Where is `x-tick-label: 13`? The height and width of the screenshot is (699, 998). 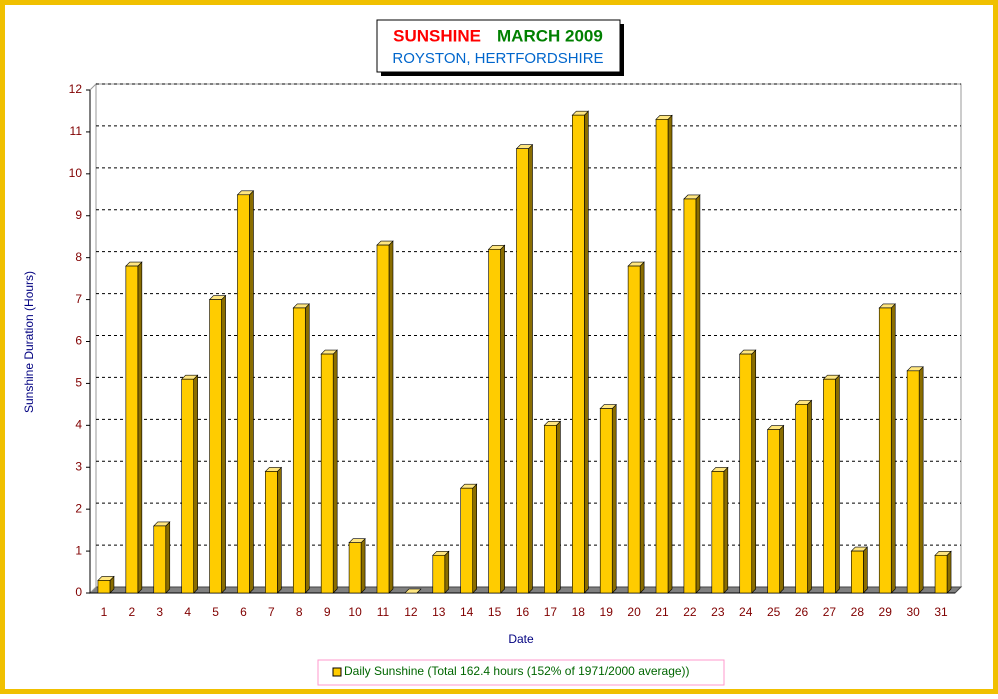
x-tick-label: 13 is located at coordinates (439, 612).